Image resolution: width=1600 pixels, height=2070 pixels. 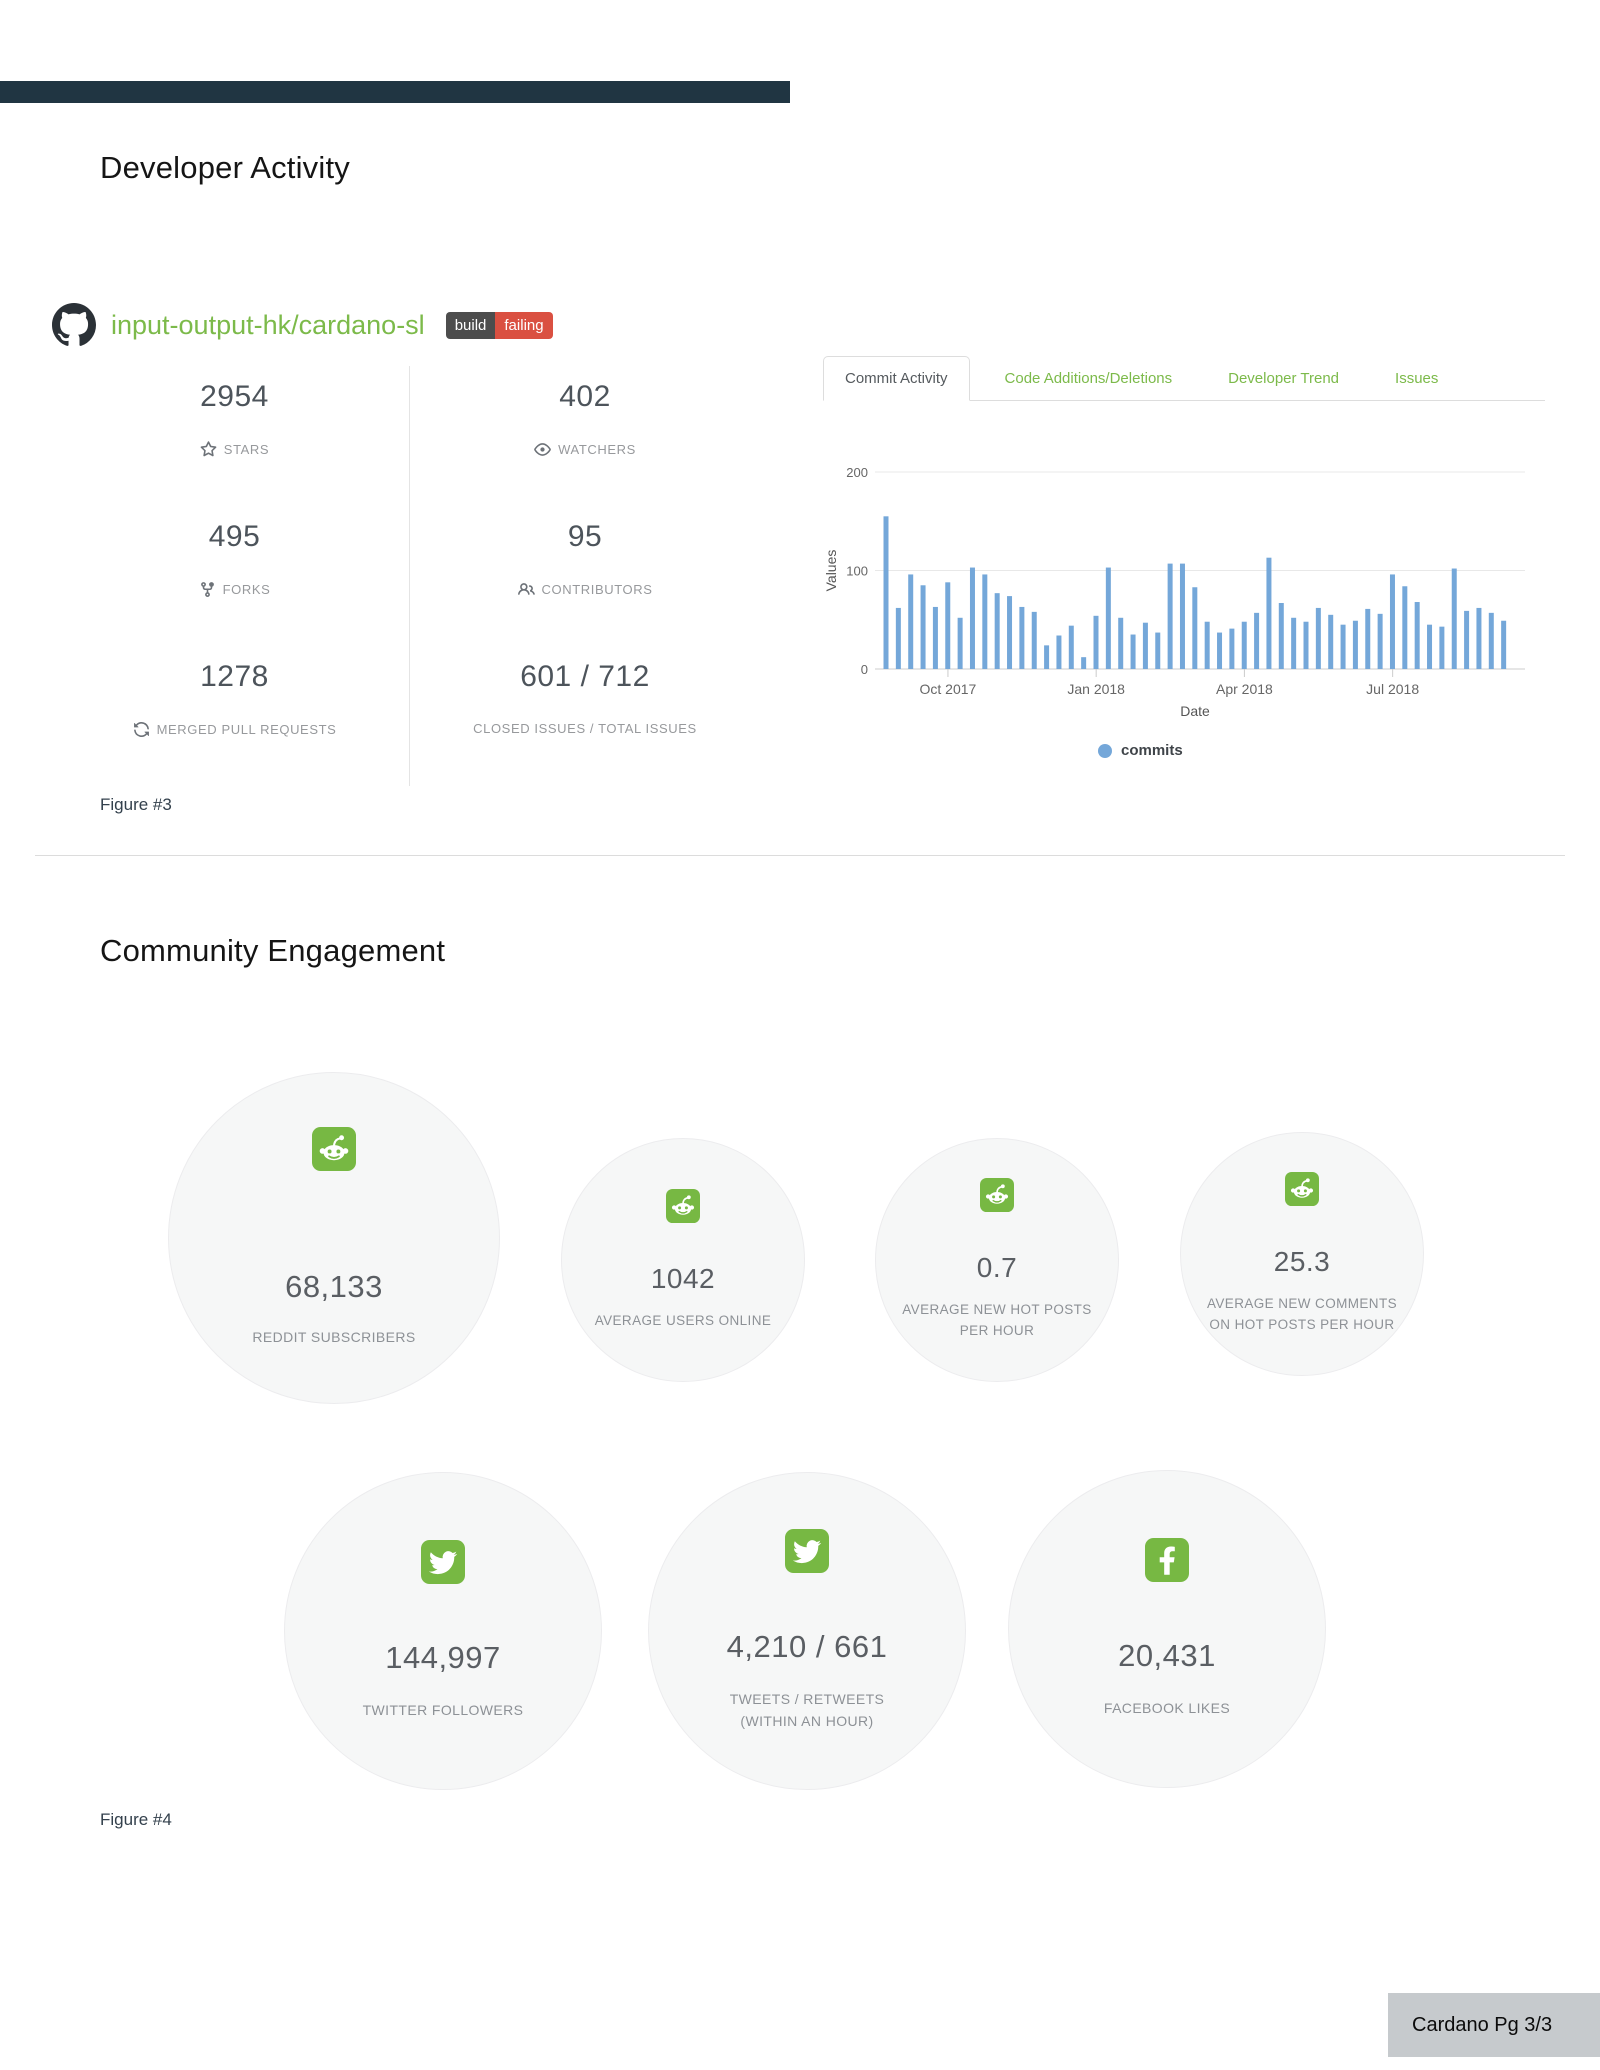 I want to click on average-new-hot-posts-value: 0.7, so click(x=997, y=1268).